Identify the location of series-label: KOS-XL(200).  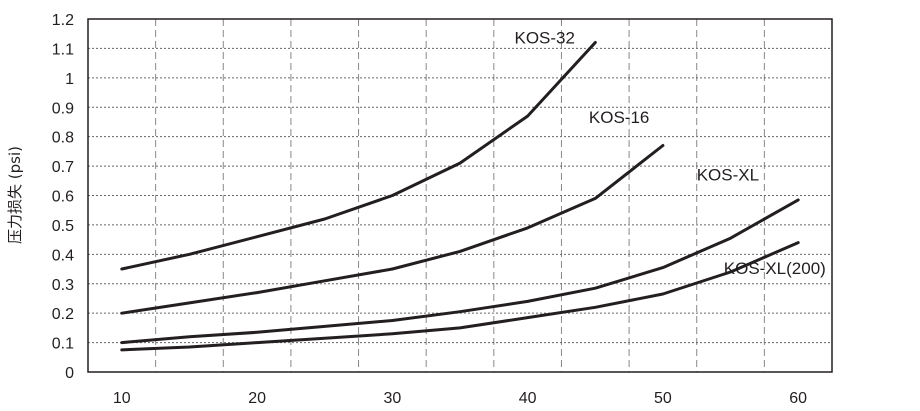
(775, 268).